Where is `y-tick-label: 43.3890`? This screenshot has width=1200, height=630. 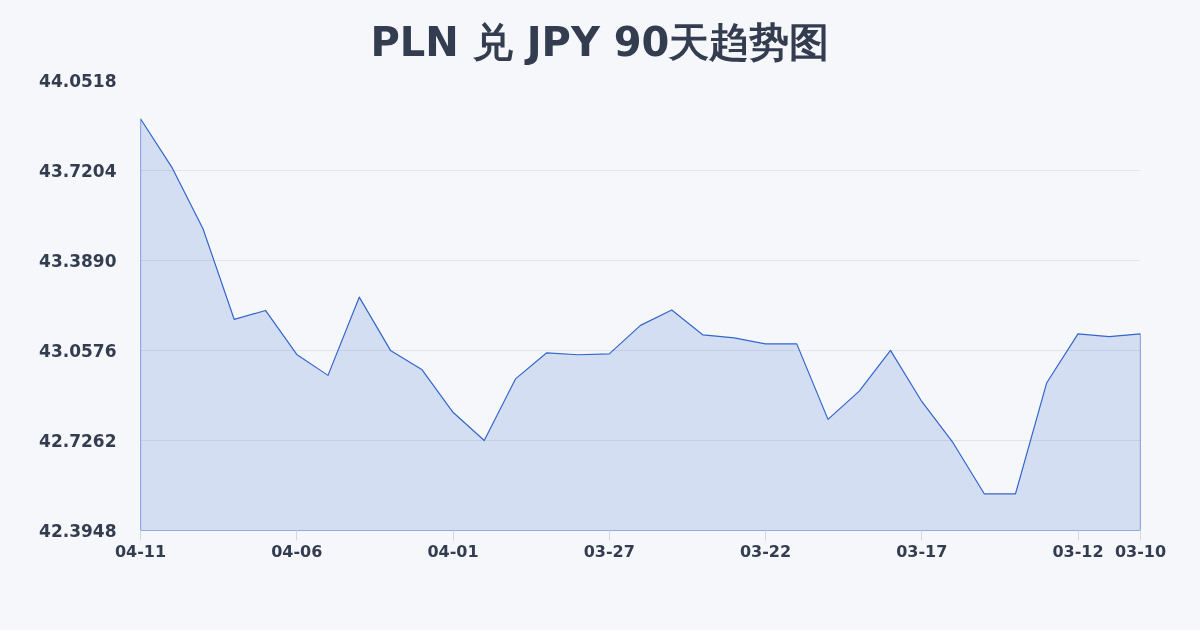 y-tick-label: 43.3890 is located at coordinates (78, 261).